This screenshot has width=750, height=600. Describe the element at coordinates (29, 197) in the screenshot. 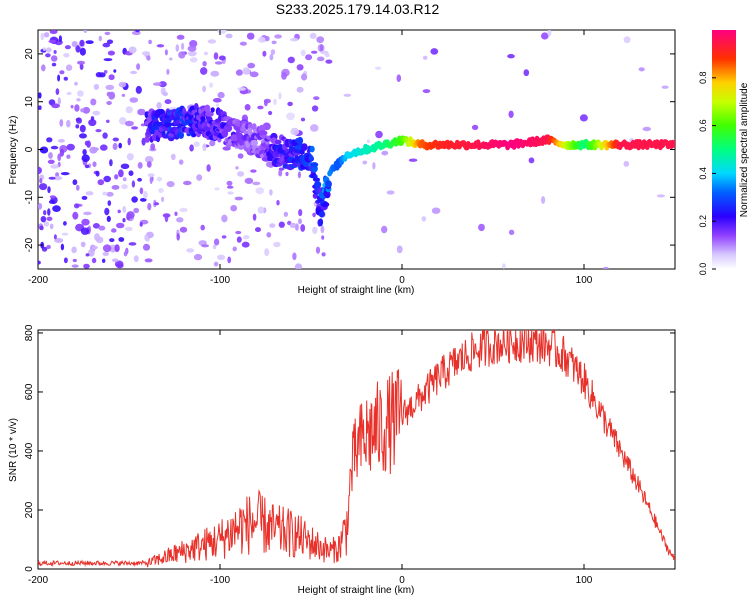

I see `y-tick-label: -10` at that location.